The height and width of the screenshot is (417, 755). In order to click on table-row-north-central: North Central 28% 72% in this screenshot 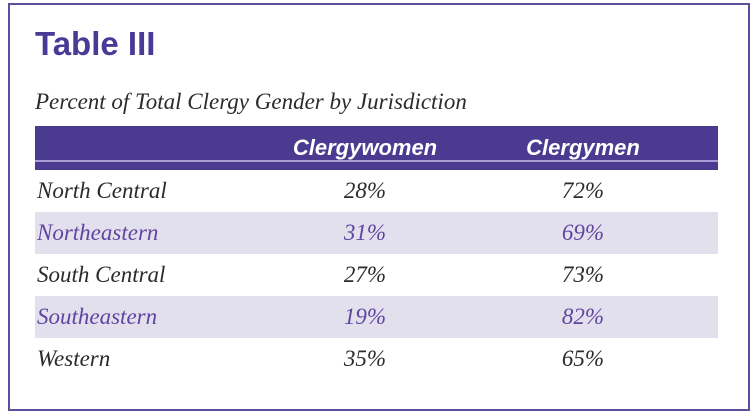, I will do `click(376, 191)`.